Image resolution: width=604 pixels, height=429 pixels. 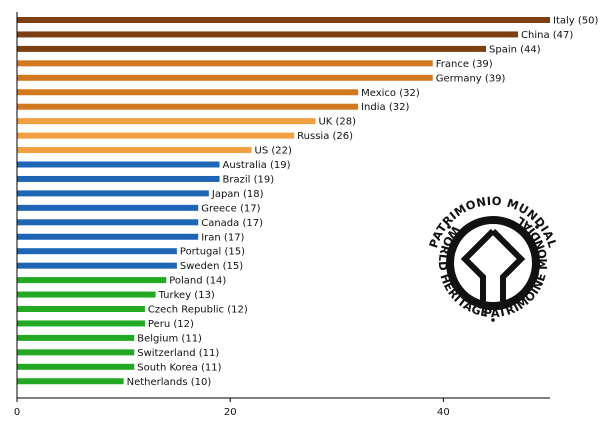 What do you see at coordinates (17, 412) in the screenshot?
I see `x-tick-label: 0` at bounding box center [17, 412].